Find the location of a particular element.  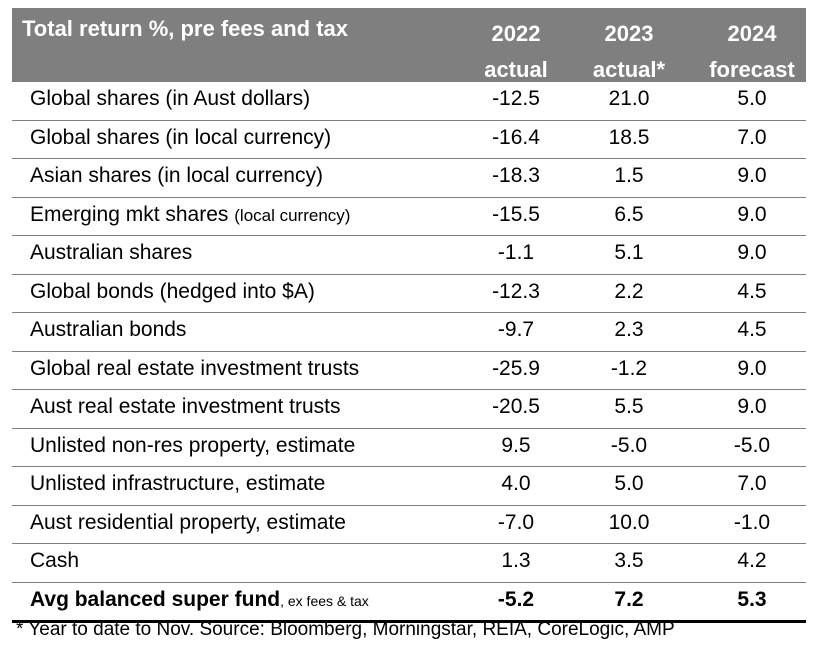

table-row: Global bonds (hedged into $A) -12.3 2.2 4.5 is located at coordinates (409, 294).